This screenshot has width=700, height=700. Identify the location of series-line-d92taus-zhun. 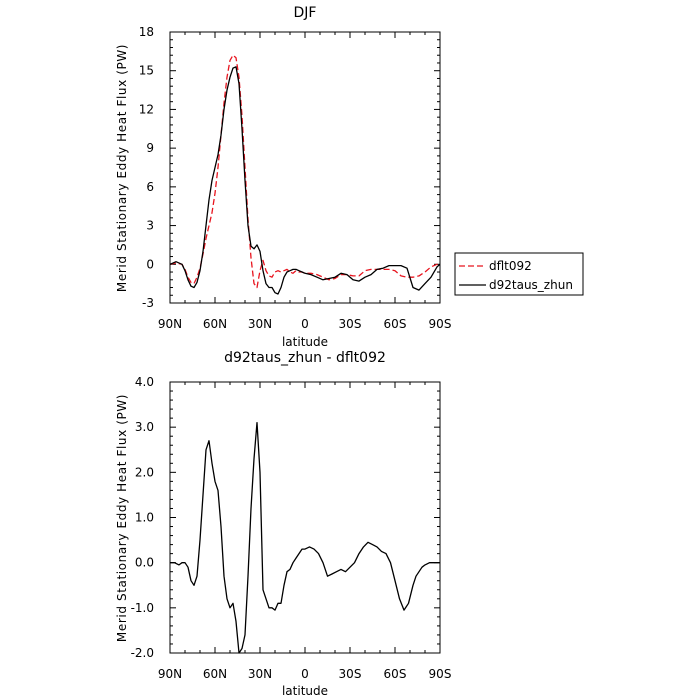
(305, 180).